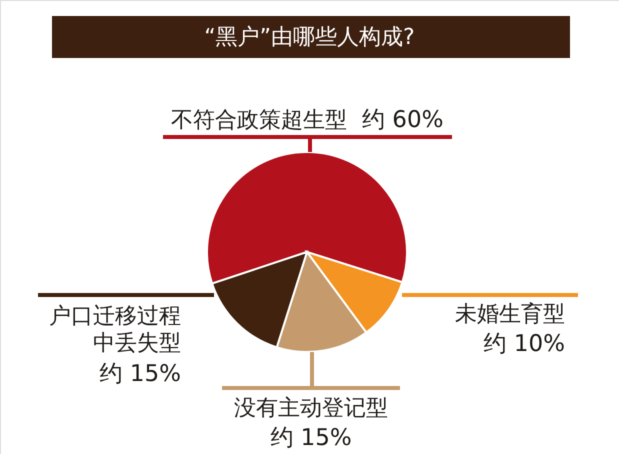 Image resolution: width=619 pixels, height=454 pixels. What do you see at coordinates (115, 330) in the screenshot?
I see `slice-label: 户口迁移过程中丢失型` at bounding box center [115, 330].